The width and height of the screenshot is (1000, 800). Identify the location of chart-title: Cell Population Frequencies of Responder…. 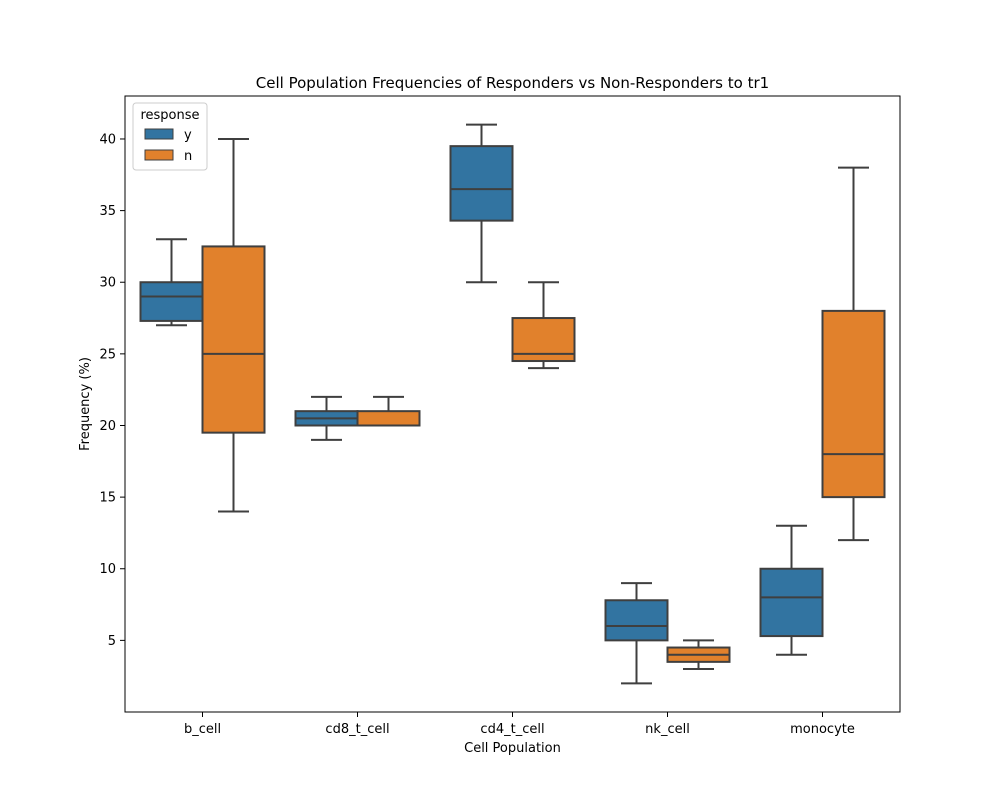
(512, 83).